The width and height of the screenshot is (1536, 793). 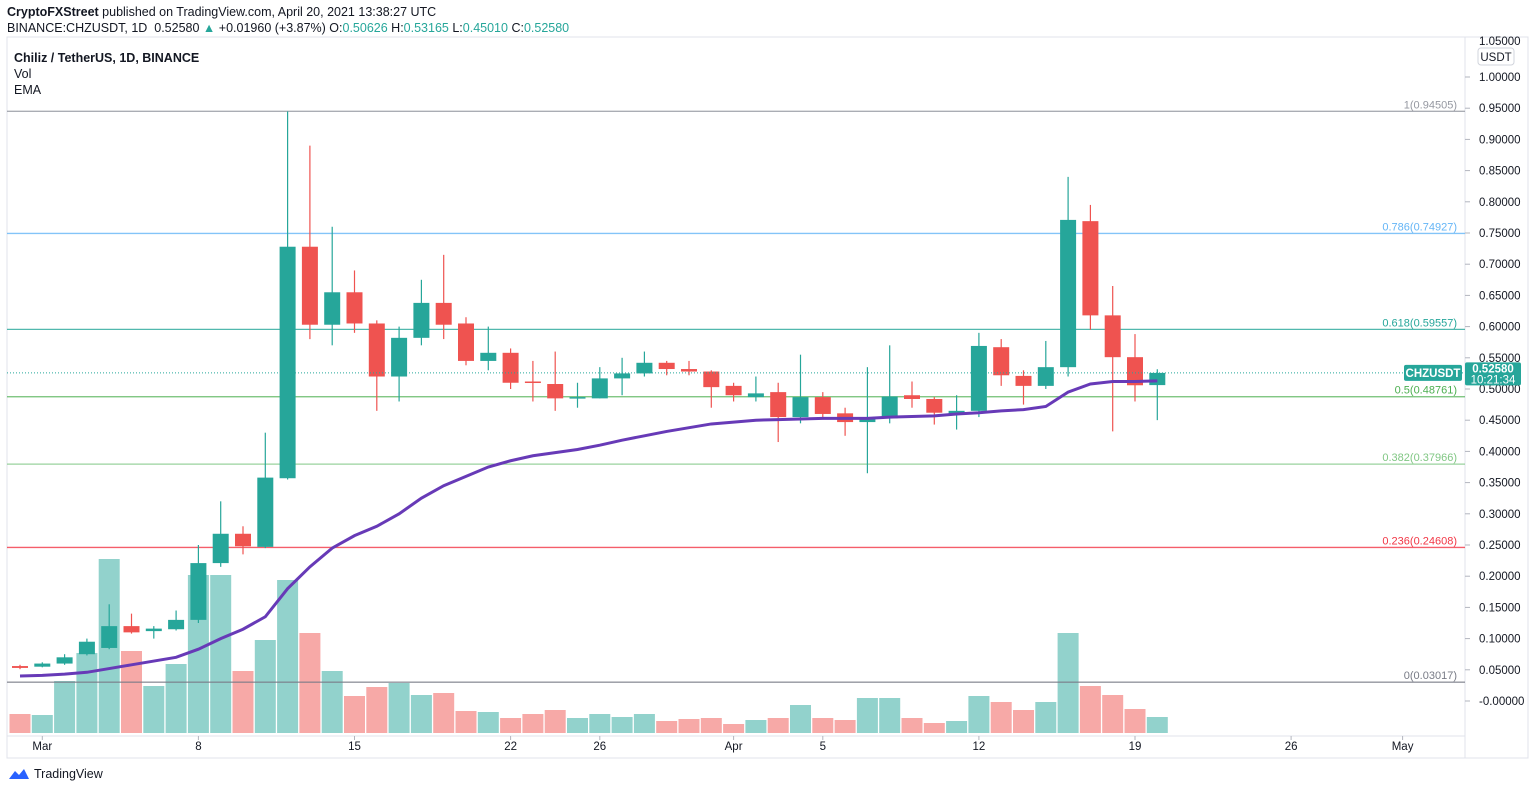 I want to click on open-value: 0.50626, so click(x=365, y=28).